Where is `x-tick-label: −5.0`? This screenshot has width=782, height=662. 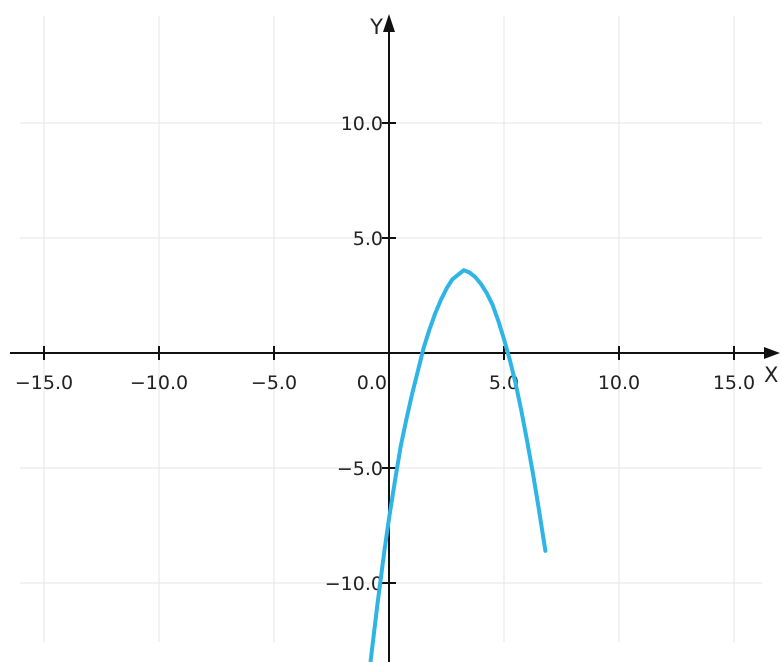
x-tick-label: −5.0 is located at coordinates (274, 383).